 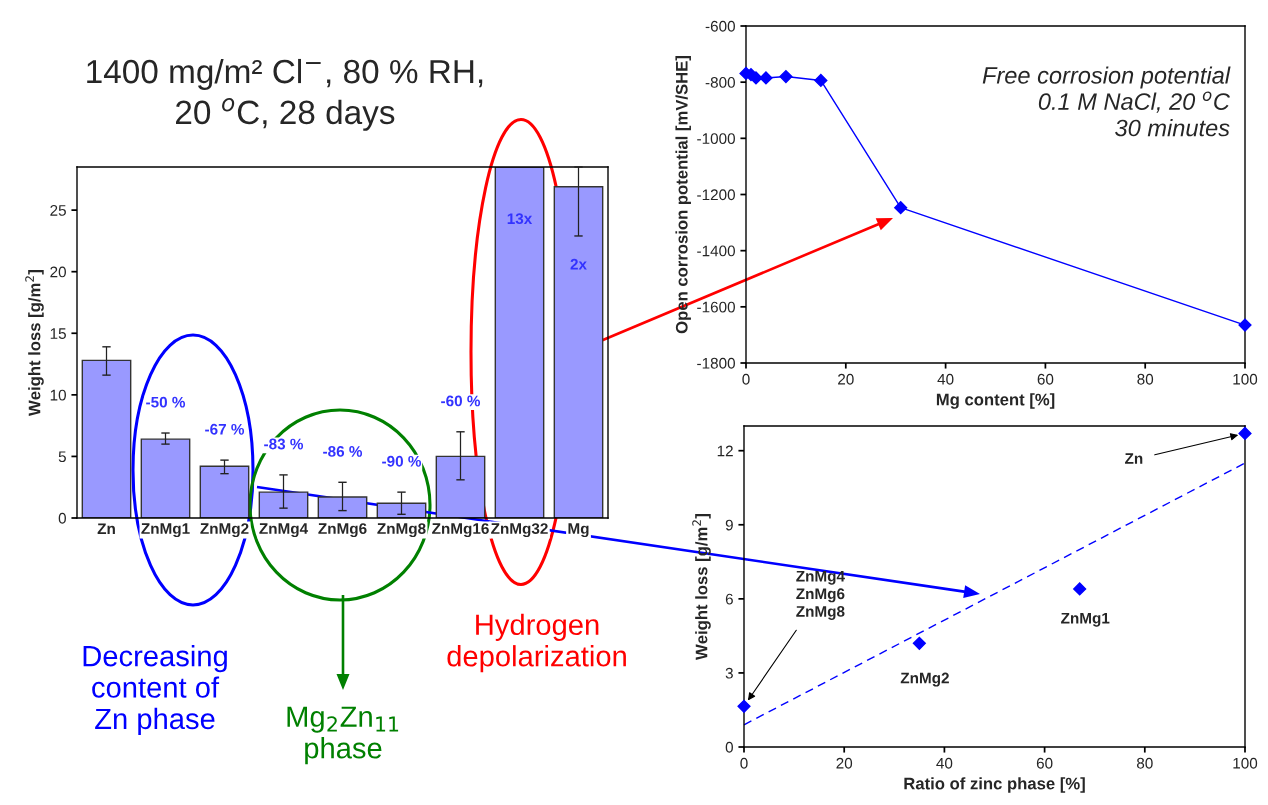 I want to click on text: Decreasing content of Zn phase, so click(x=155, y=690).